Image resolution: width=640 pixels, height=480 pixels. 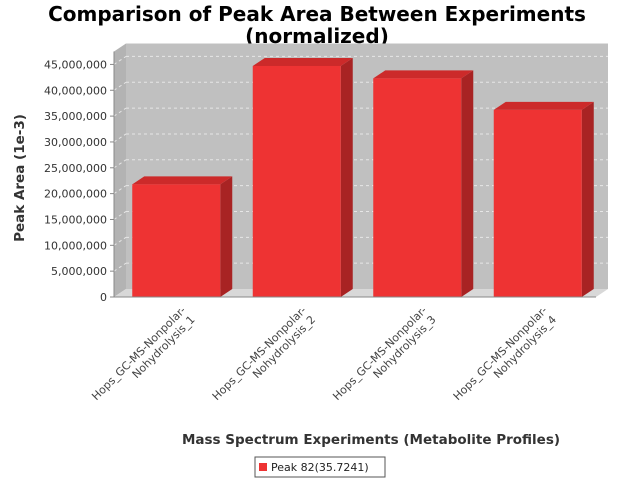 I want to click on y-tick-label: 25,000,000, so click(x=75, y=168).